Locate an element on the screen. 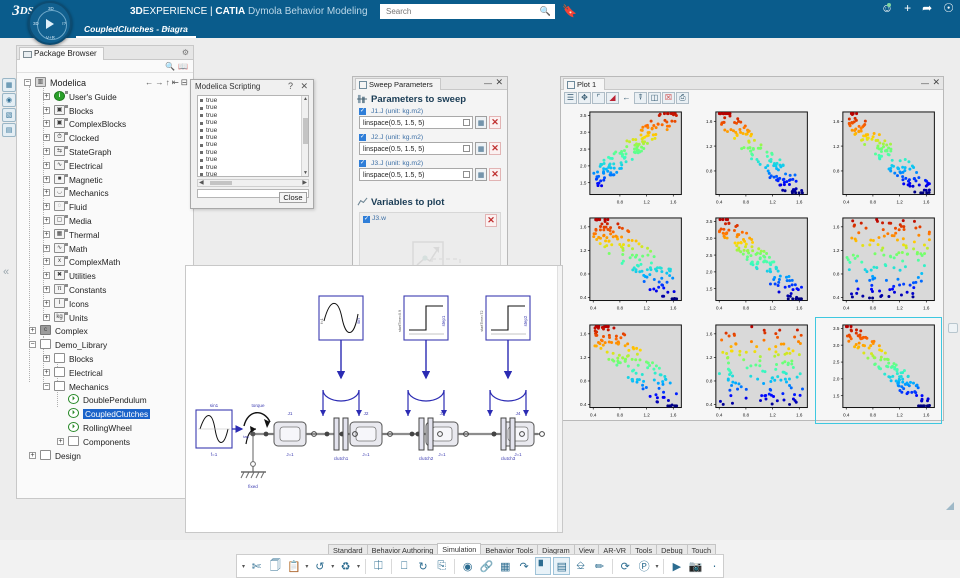 The height and width of the screenshot is (578, 960). toolbar-overflow-caret: ▾ is located at coordinates (243, 566).